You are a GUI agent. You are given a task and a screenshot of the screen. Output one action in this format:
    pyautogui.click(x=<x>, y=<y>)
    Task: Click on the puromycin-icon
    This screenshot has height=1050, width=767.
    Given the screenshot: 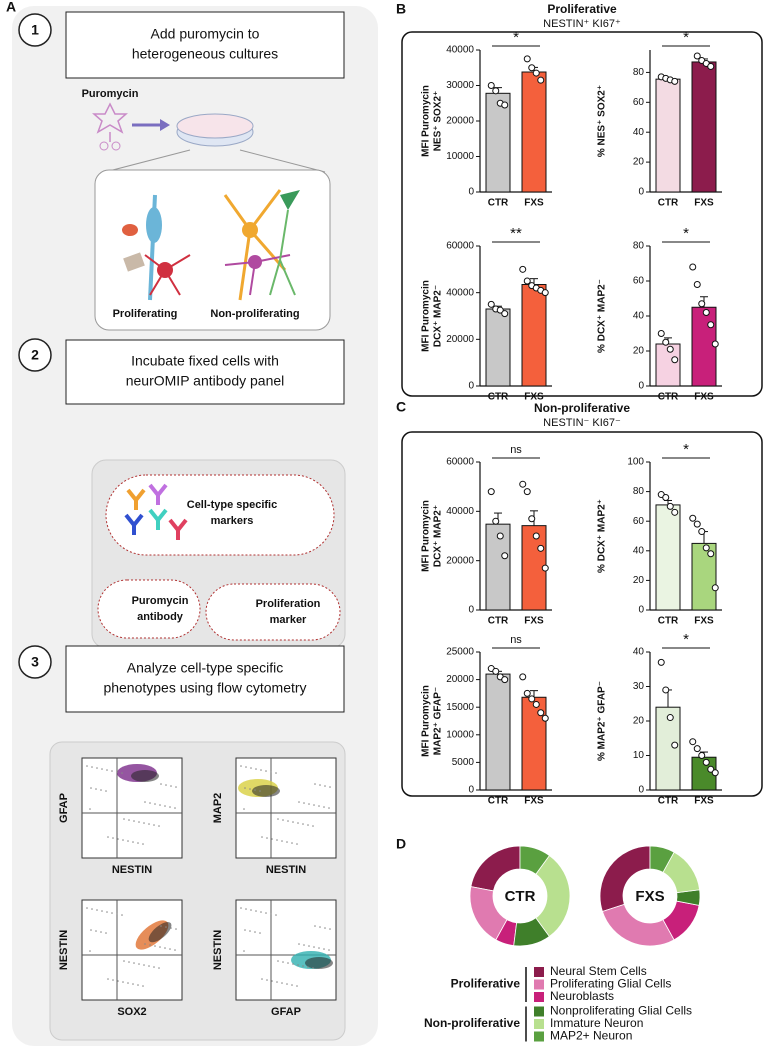 What is the action you would take?
    pyautogui.click(x=209, y=137)
    